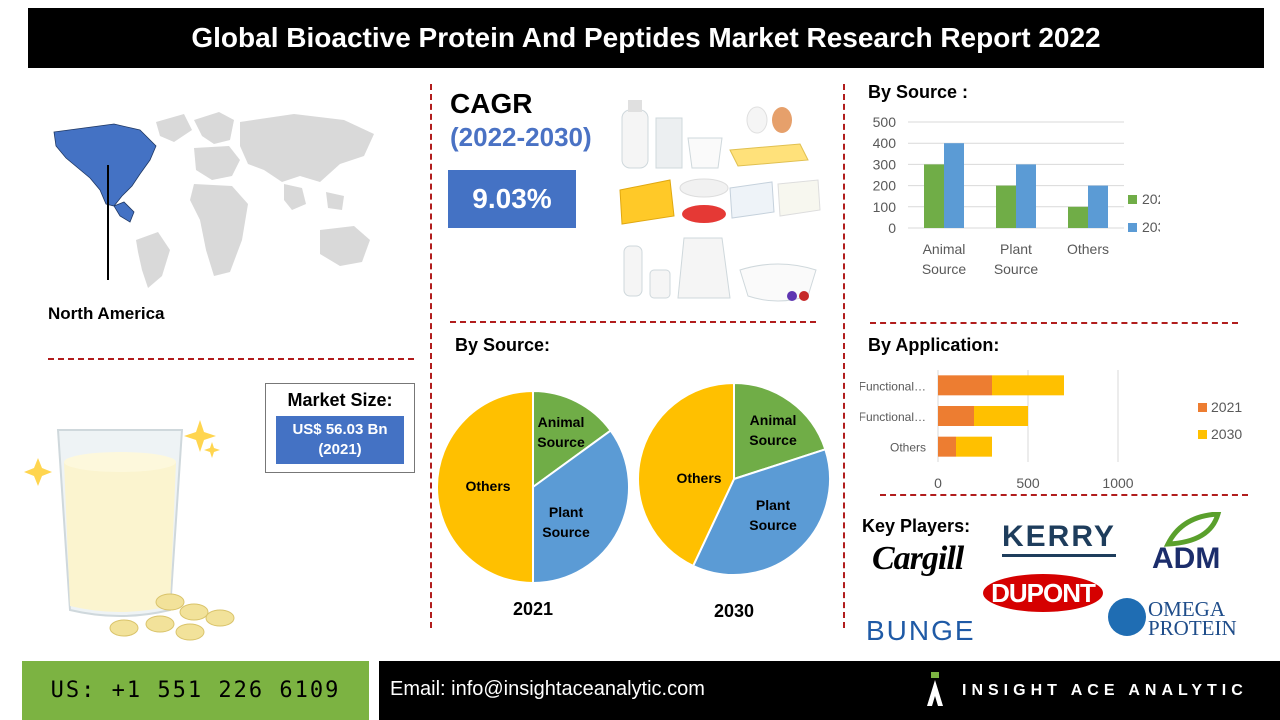 This screenshot has height=720, width=1280. I want to click on cagr-years: (2022-2030), so click(521, 137).